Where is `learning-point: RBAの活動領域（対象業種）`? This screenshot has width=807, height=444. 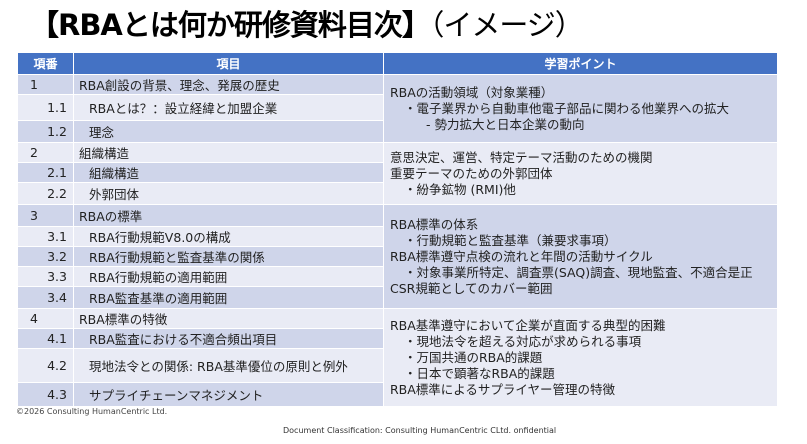
learning-point: RBAの活動領域（対象業種） is located at coordinates (472, 92).